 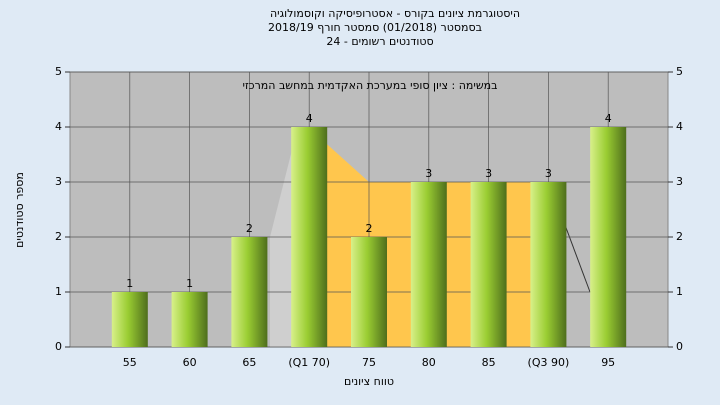 What do you see at coordinates (375, 27) in the screenshot?
I see `title-line: בסמסטר (01/2018) סמסטר חורף 2018/19` at bounding box center [375, 27].